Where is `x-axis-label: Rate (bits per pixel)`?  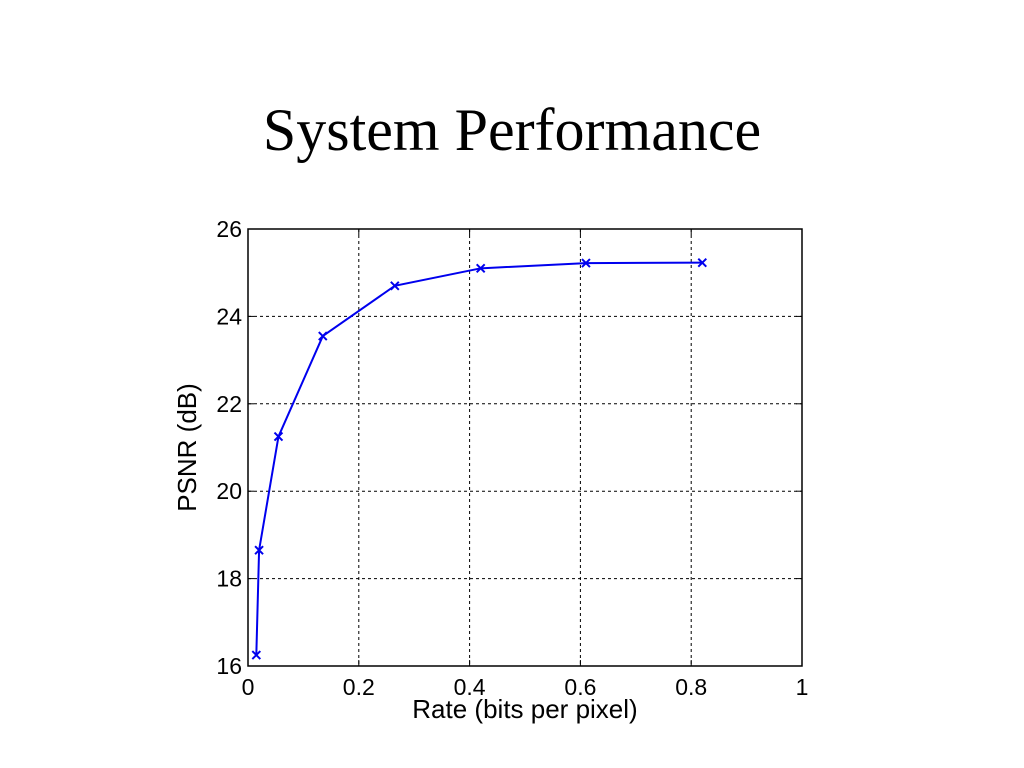
x-axis-label: Rate (bits per pixel) is located at coordinates (524, 709).